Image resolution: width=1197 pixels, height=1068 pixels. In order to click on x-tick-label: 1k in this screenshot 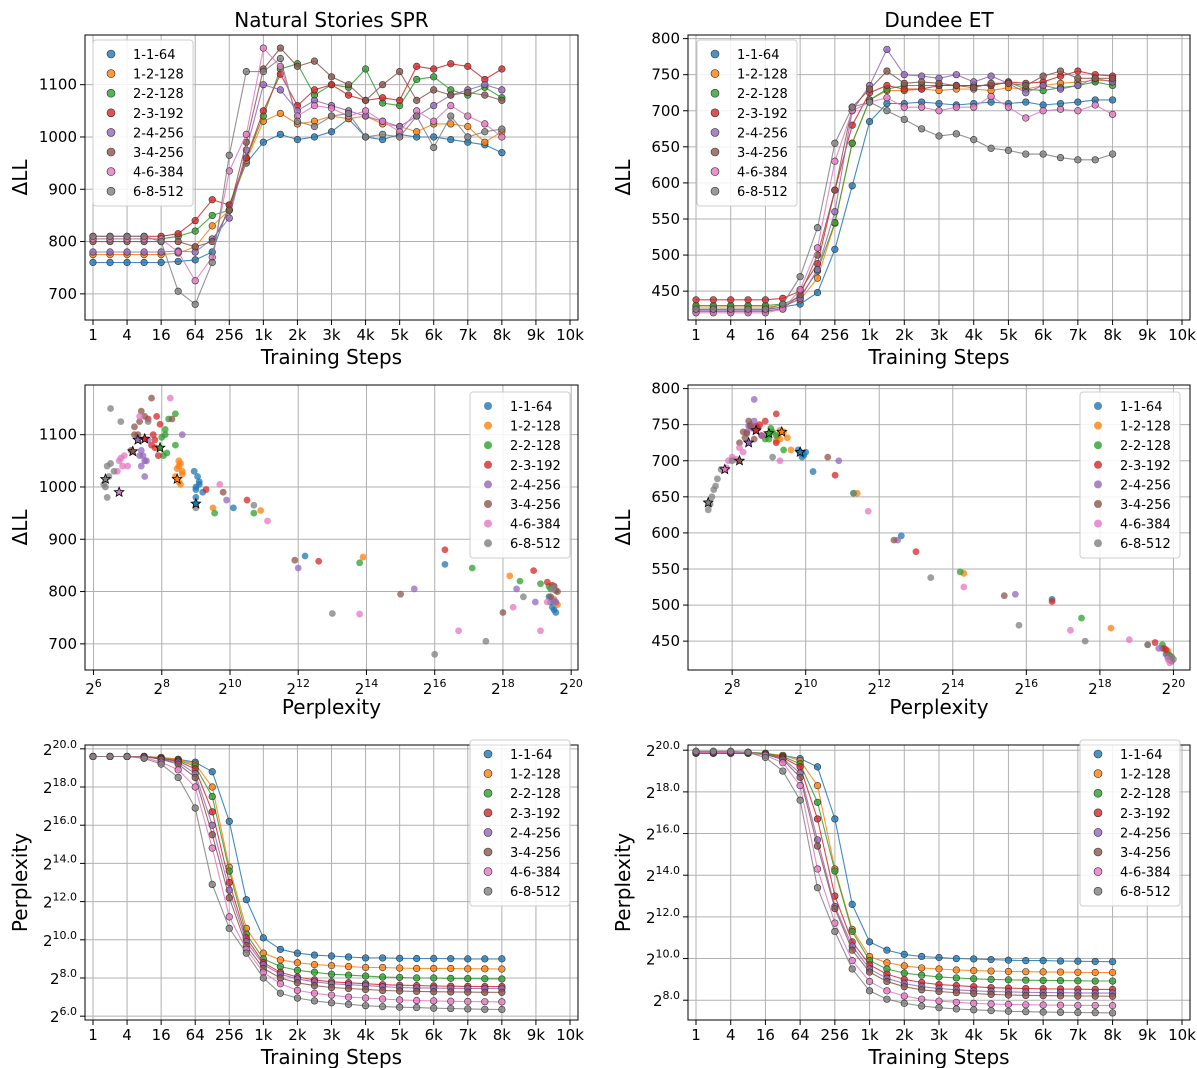, I will do `click(869, 335)`.